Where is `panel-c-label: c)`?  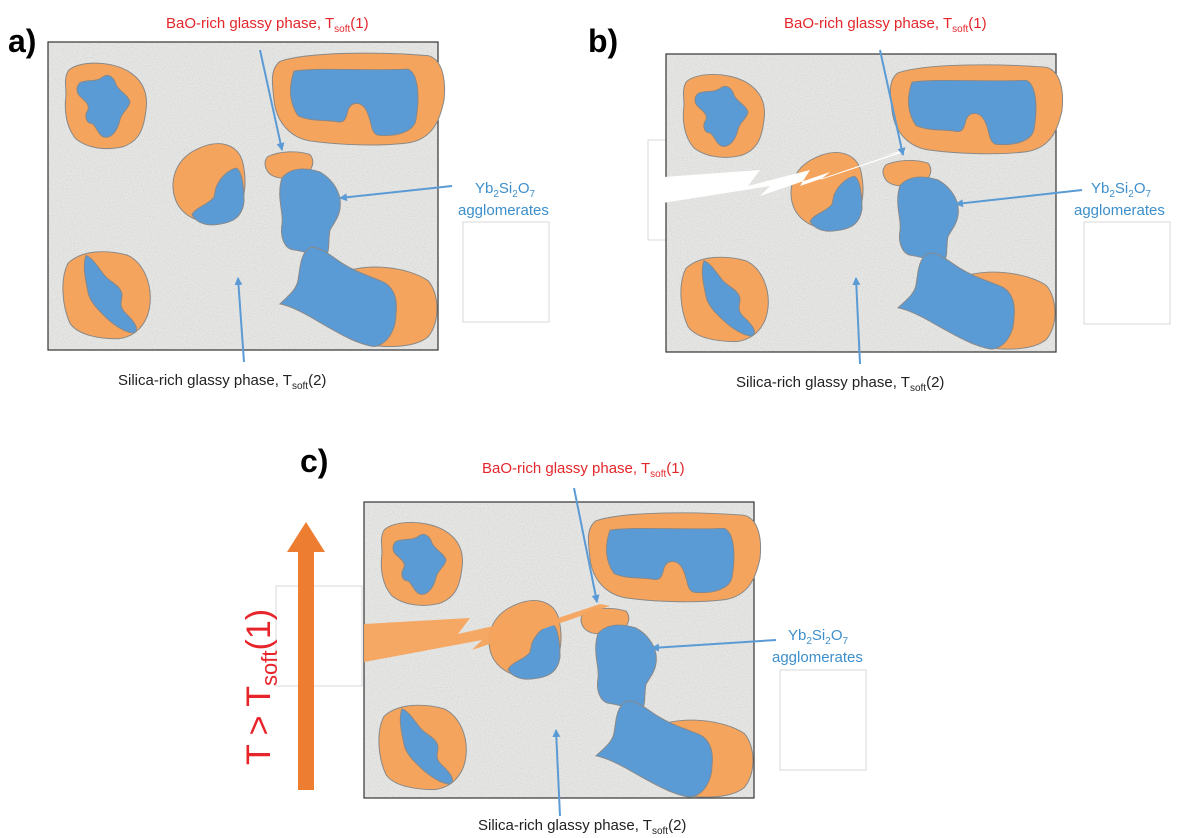
panel-c-label: c) is located at coordinates (314, 461).